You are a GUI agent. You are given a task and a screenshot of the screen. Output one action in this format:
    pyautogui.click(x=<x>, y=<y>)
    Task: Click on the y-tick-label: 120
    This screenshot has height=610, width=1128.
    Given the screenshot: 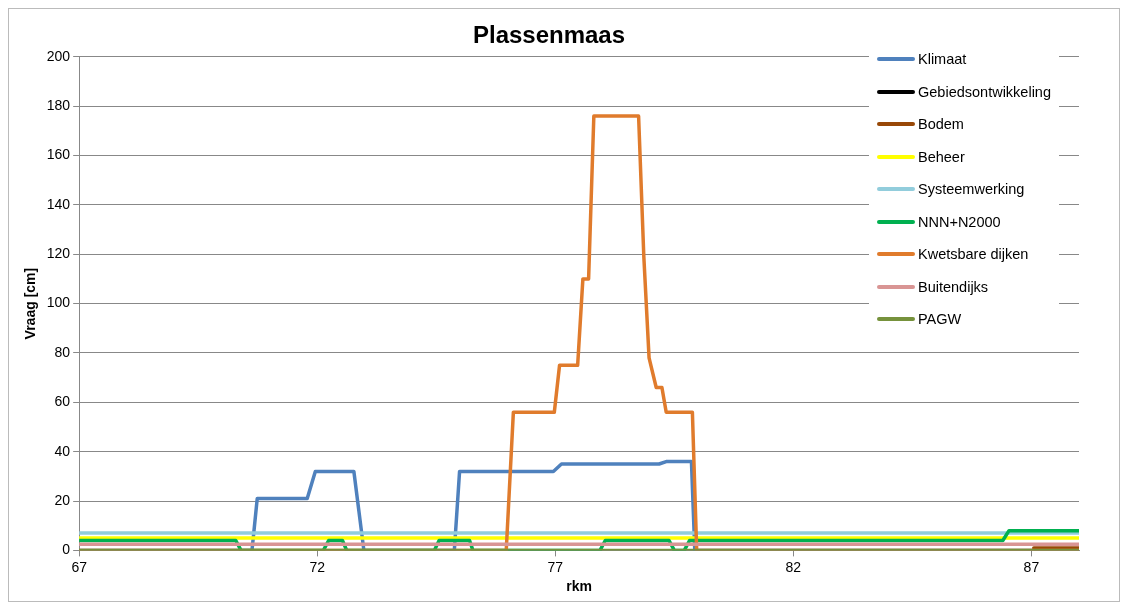 What is the action you would take?
    pyautogui.click(x=58, y=253)
    